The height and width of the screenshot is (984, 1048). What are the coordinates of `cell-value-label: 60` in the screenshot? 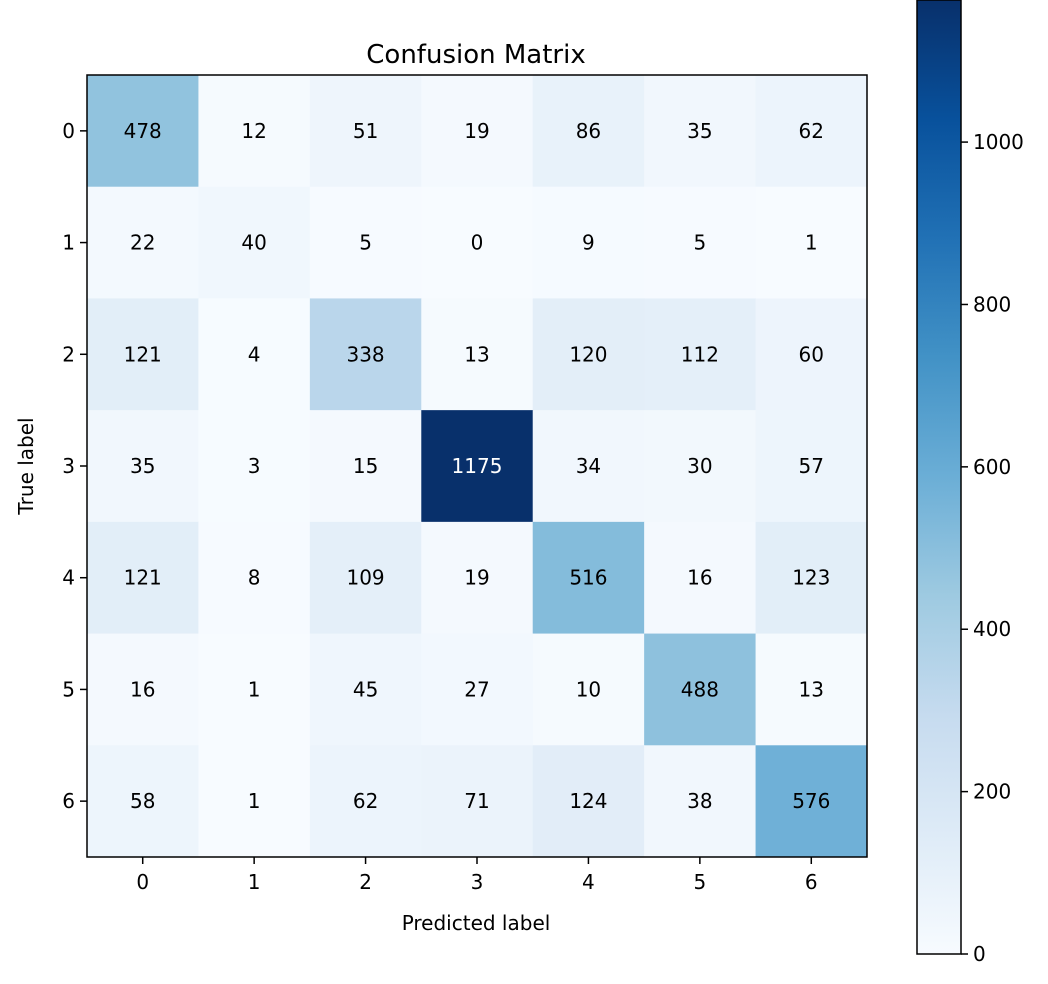 It's located at (811, 354).